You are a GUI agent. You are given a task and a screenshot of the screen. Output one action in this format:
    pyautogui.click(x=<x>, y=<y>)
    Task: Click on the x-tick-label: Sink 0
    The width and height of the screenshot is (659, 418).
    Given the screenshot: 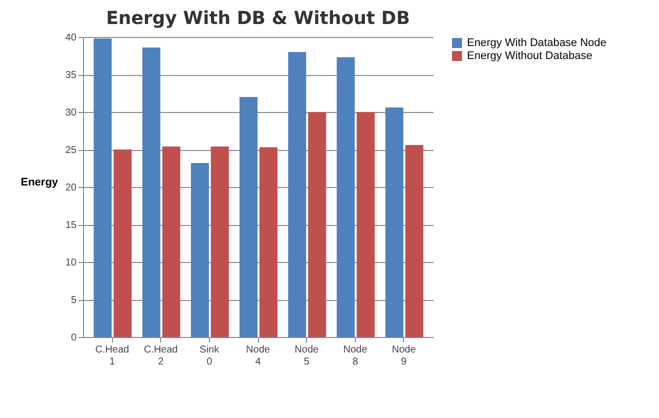 What is the action you would take?
    pyautogui.click(x=210, y=356)
    